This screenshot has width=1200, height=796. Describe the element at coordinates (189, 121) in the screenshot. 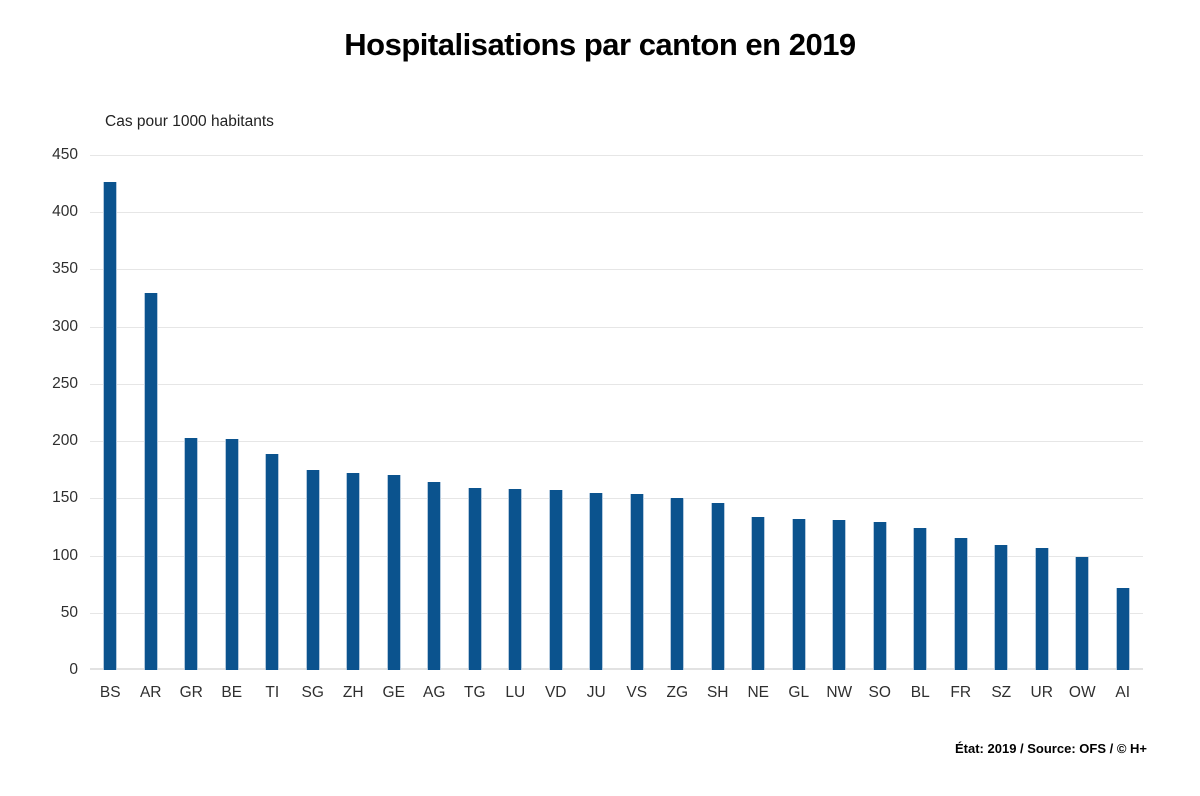

I see `y-axis-unit-label: Cas pour 1000 habitants` at that location.